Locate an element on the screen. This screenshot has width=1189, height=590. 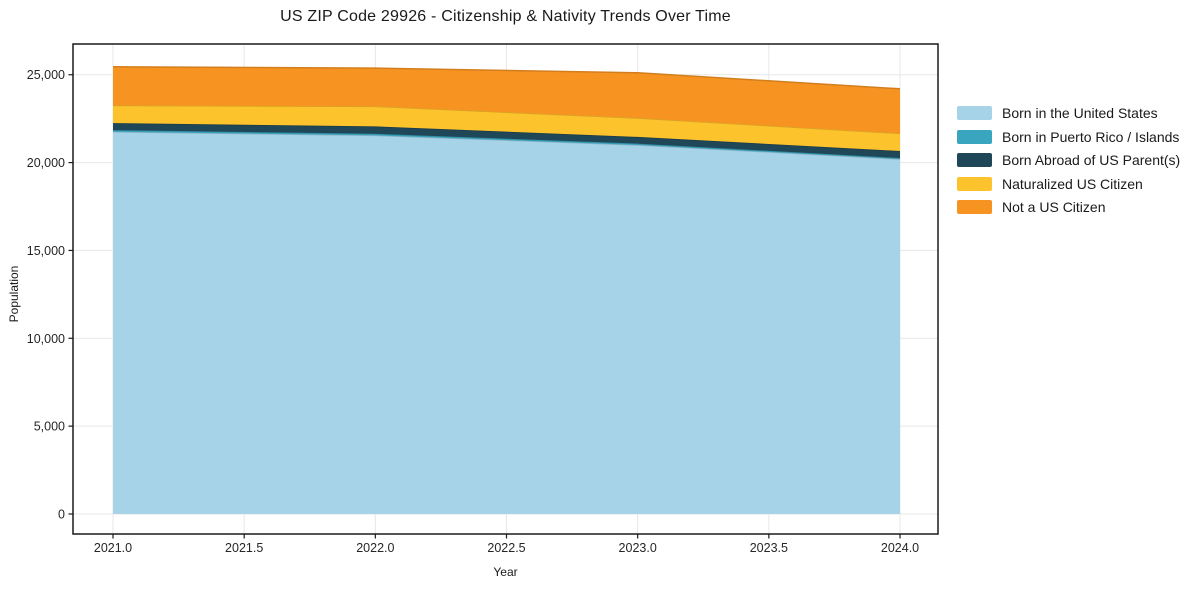
legend-item: Naturalized US Citizen is located at coordinates (1068, 183).